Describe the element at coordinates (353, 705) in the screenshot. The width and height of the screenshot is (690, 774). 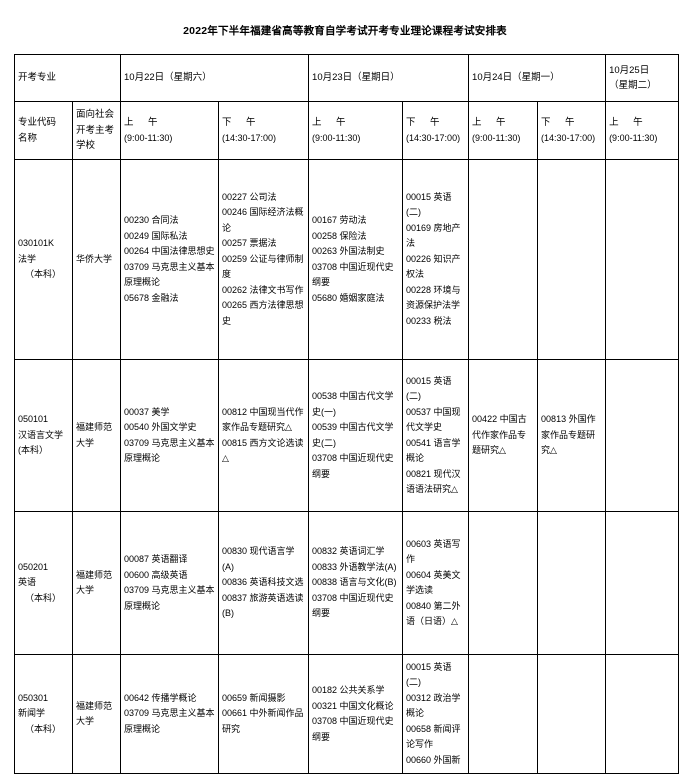
I see `course-entry: 00321 中国文化概论` at that location.